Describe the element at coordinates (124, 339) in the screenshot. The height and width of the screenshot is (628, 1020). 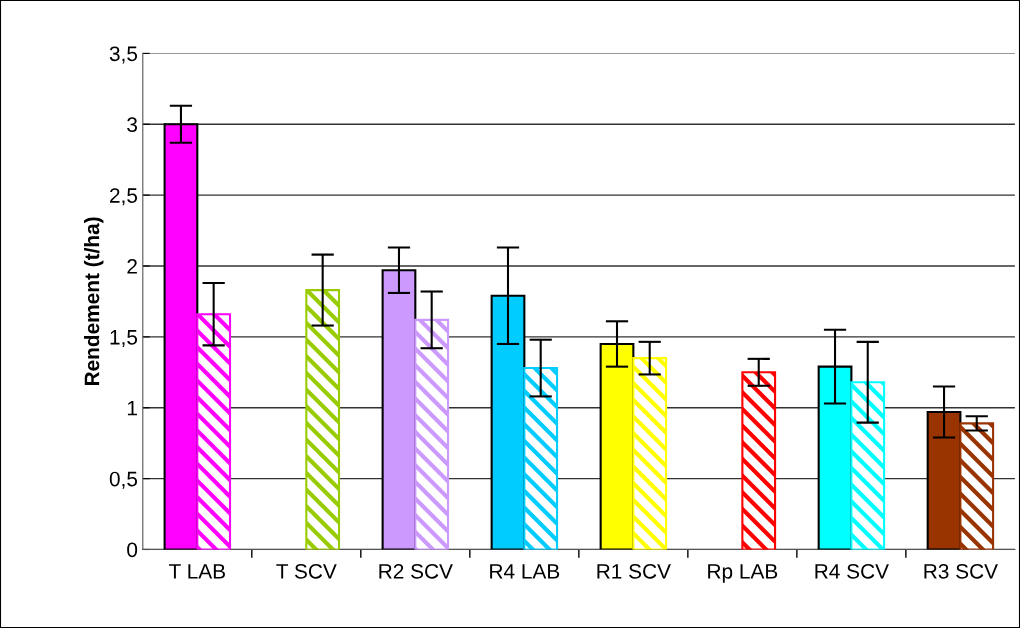
I see `y-tick-label: 1,5` at that location.